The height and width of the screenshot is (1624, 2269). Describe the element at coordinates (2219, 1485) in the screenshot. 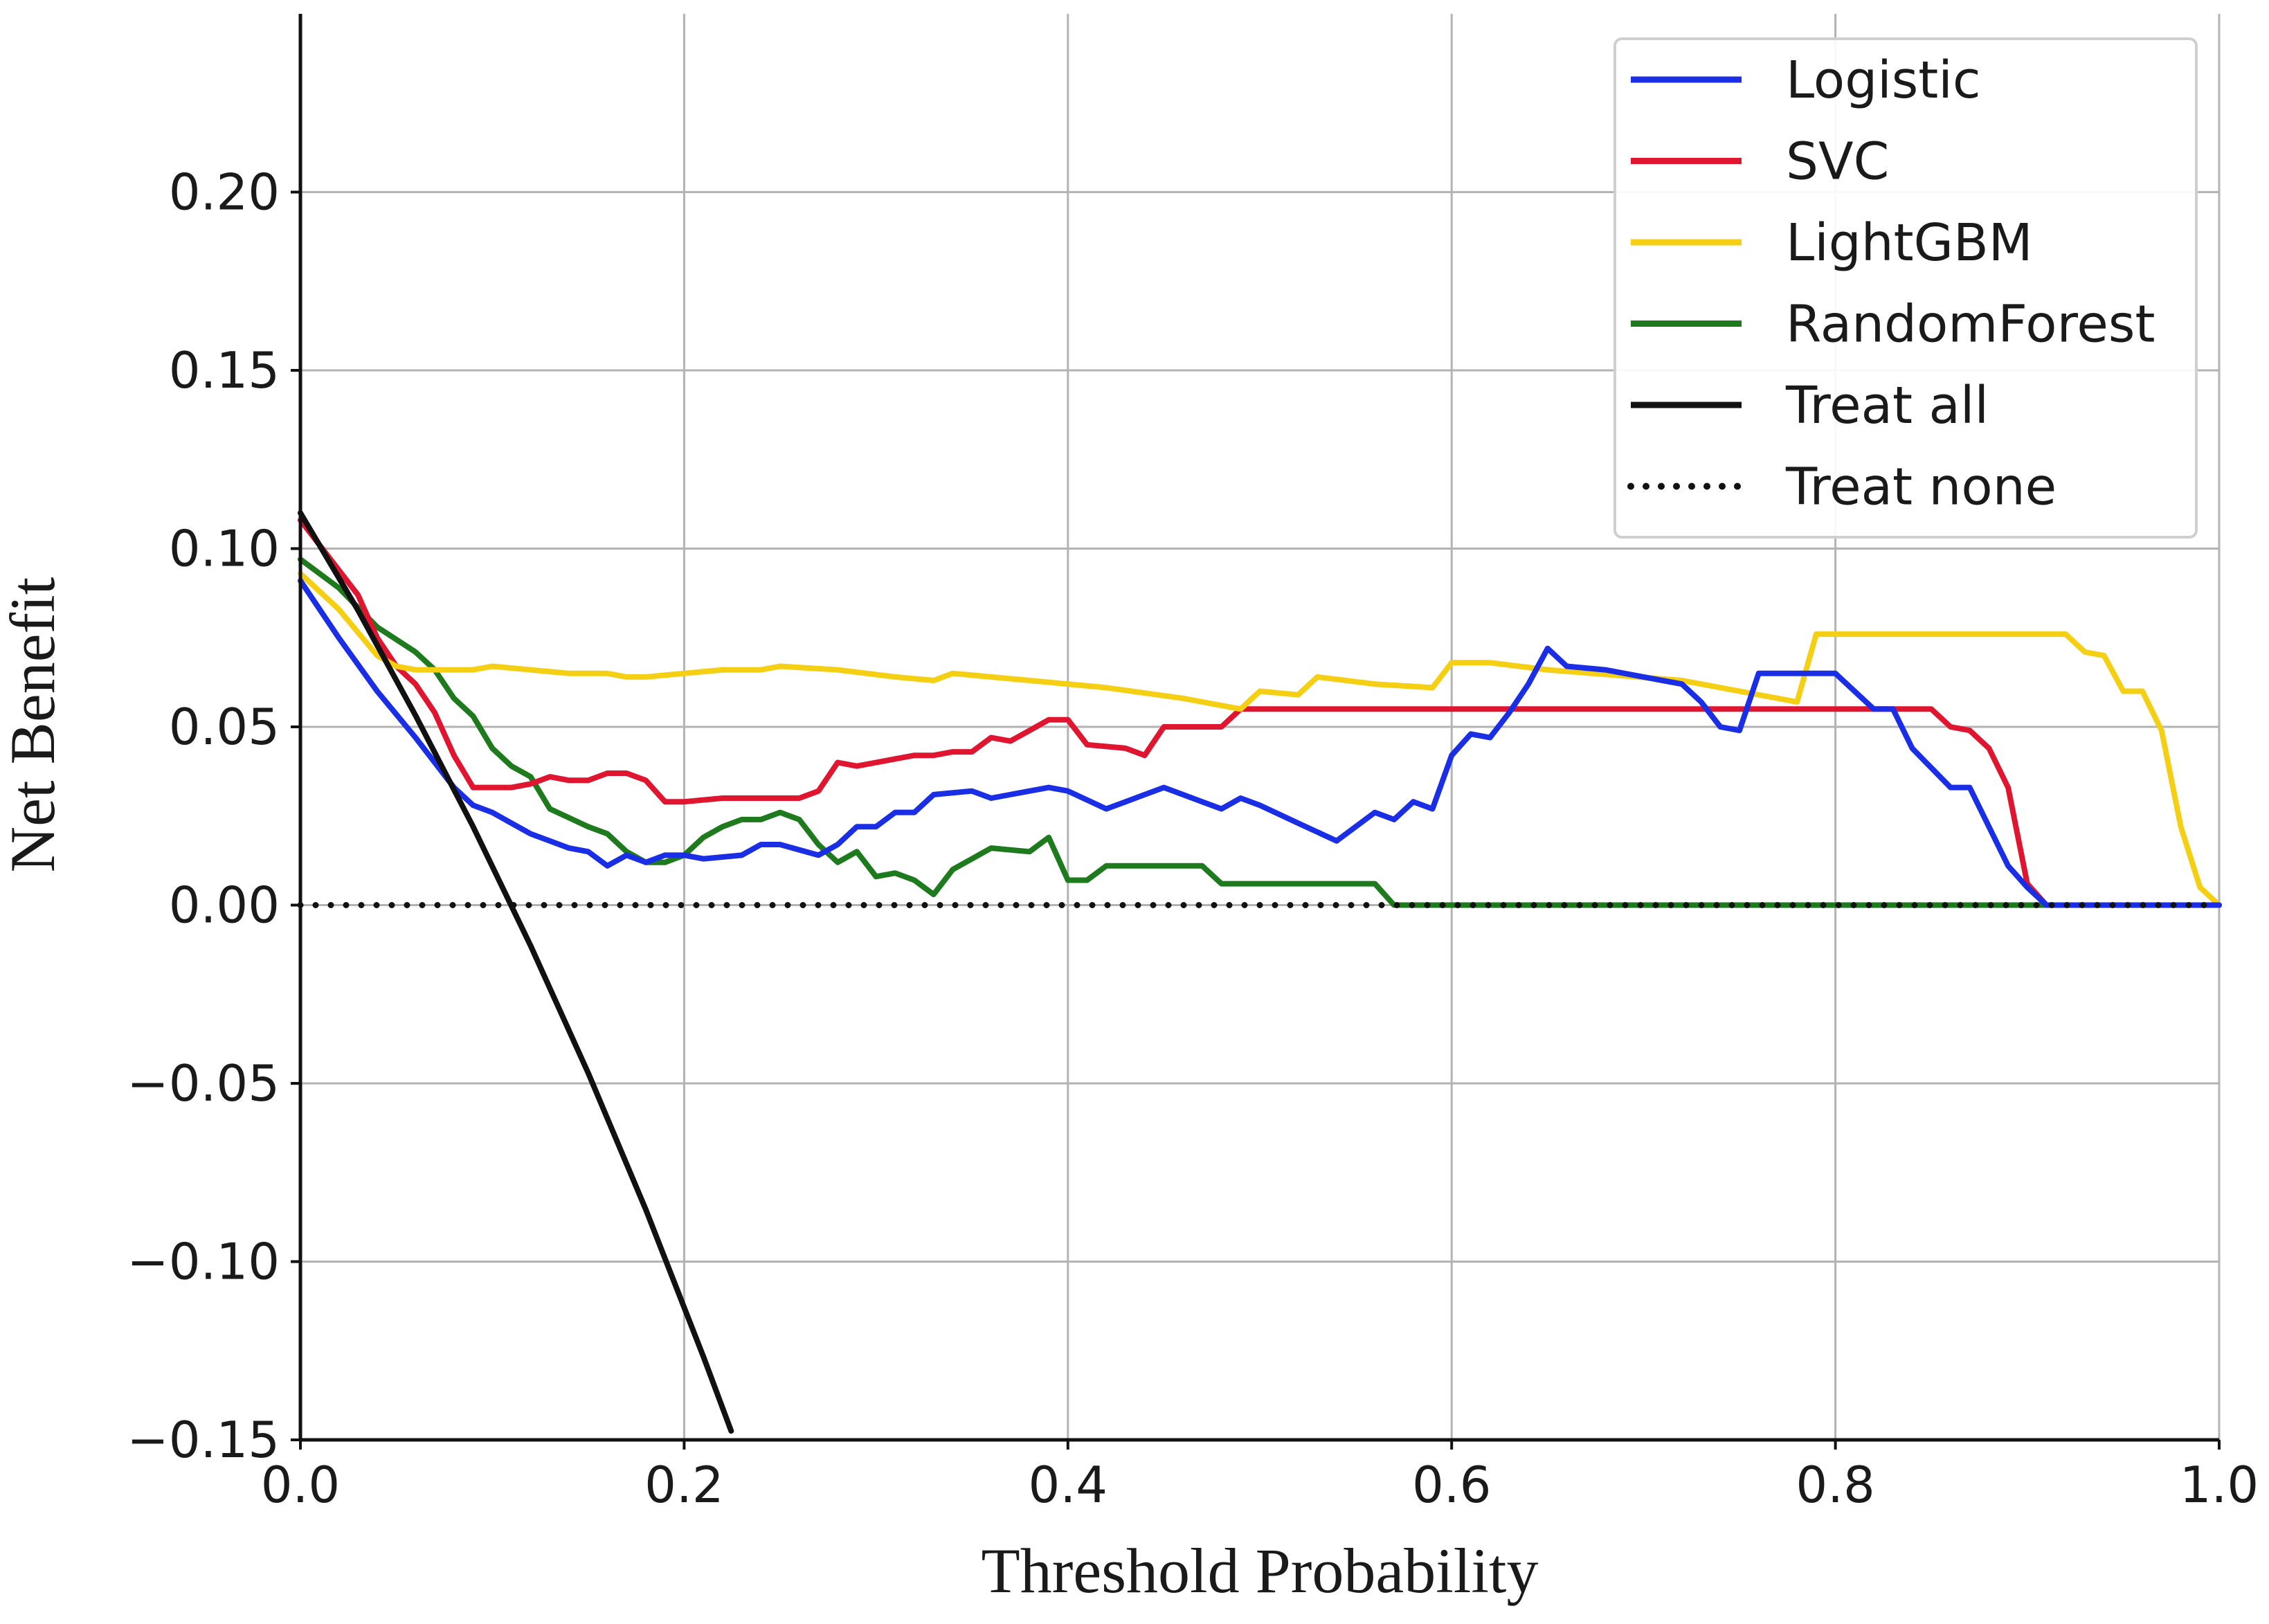

I see `x-tick-label: 1.0` at that location.